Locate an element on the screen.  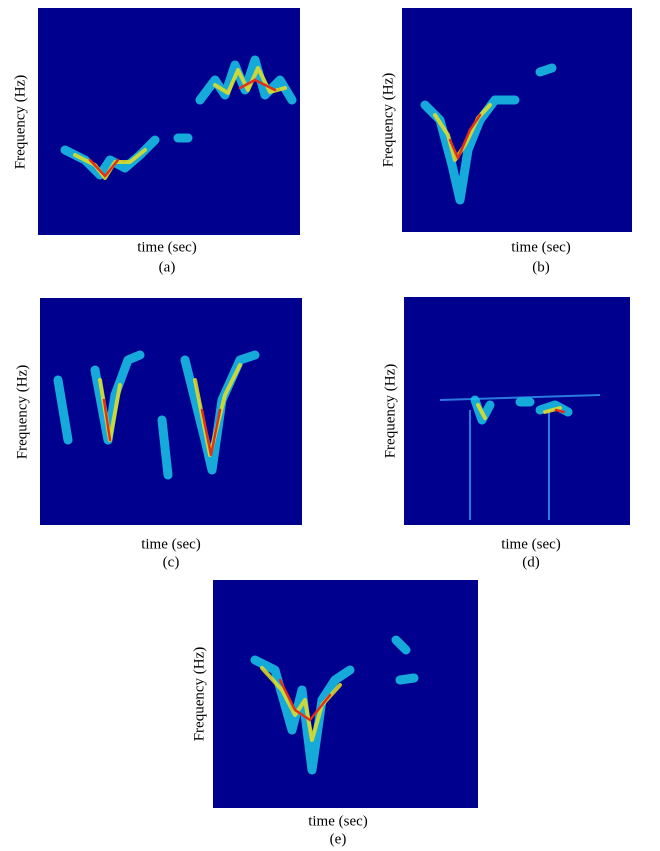
caption: (d) is located at coordinates (531, 562).